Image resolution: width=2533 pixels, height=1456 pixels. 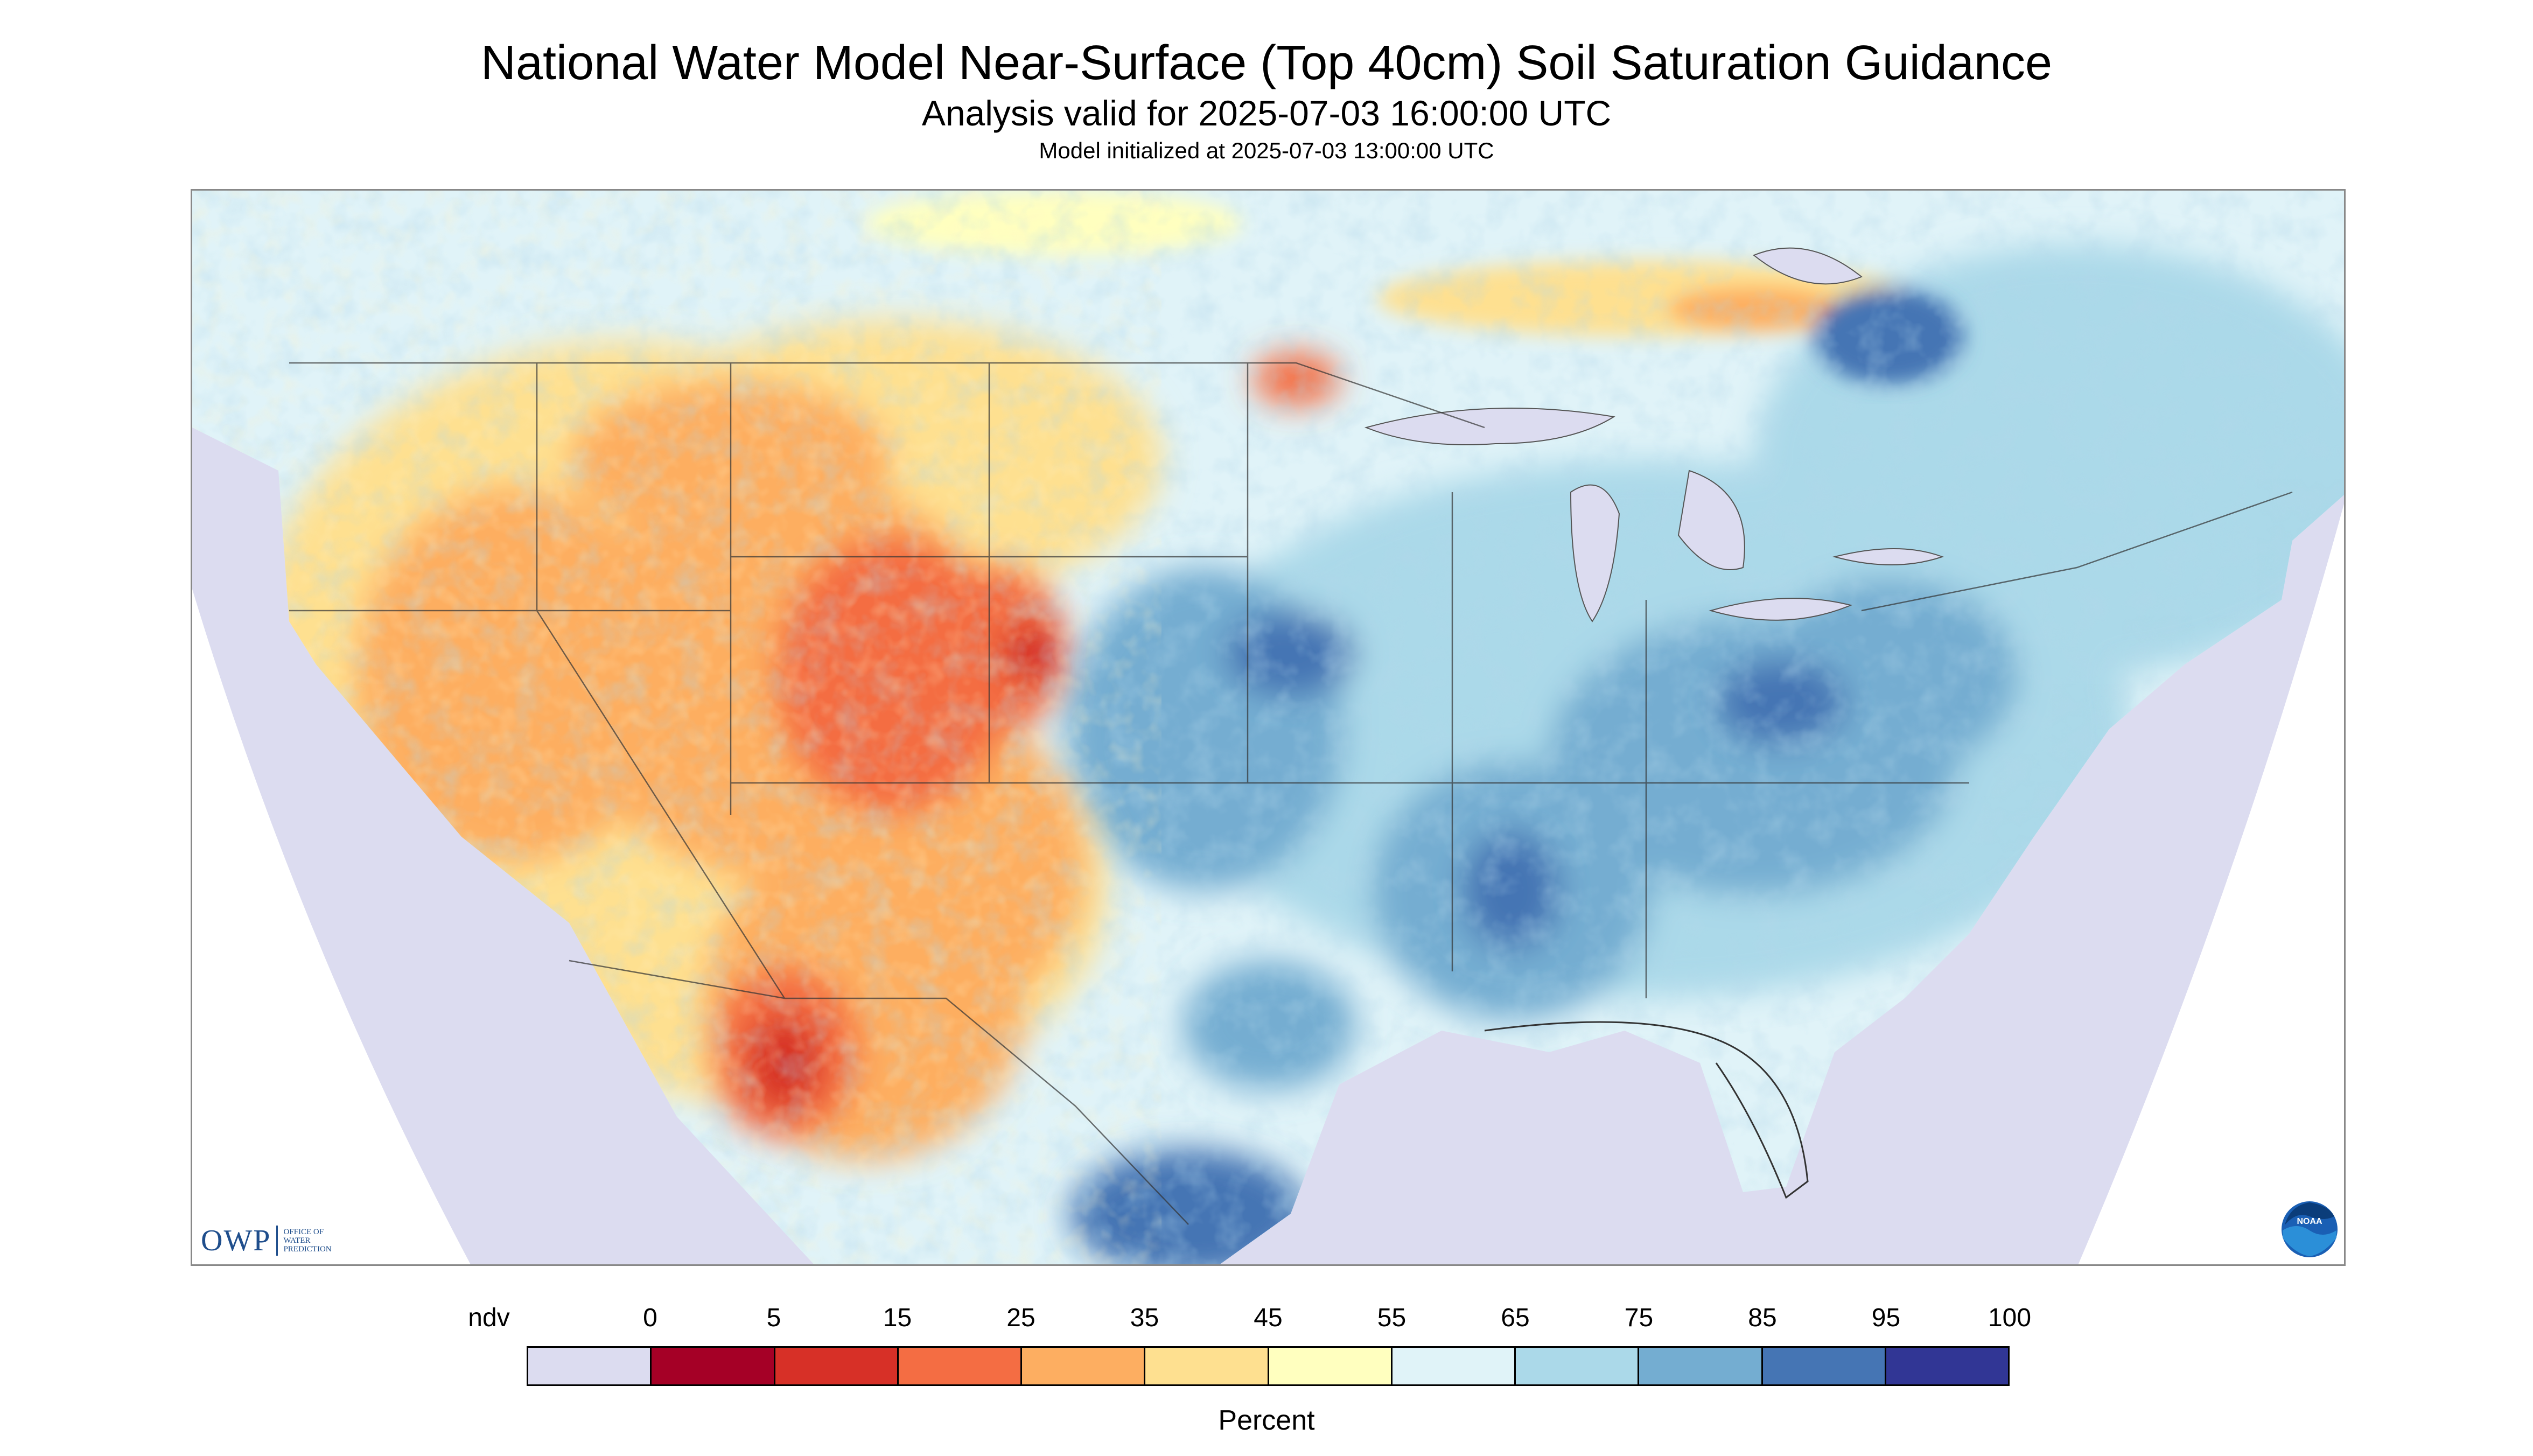 What do you see at coordinates (331, 926) in the screenshot?
I see `outside-domain-left` at bounding box center [331, 926].